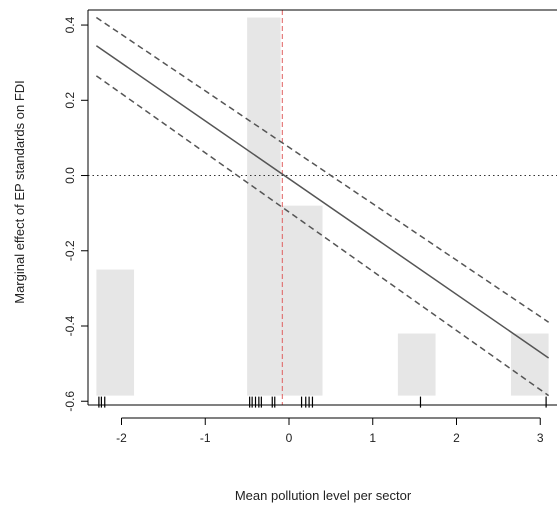  I want to click on x-tick-label-0: -2, so click(121, 438).